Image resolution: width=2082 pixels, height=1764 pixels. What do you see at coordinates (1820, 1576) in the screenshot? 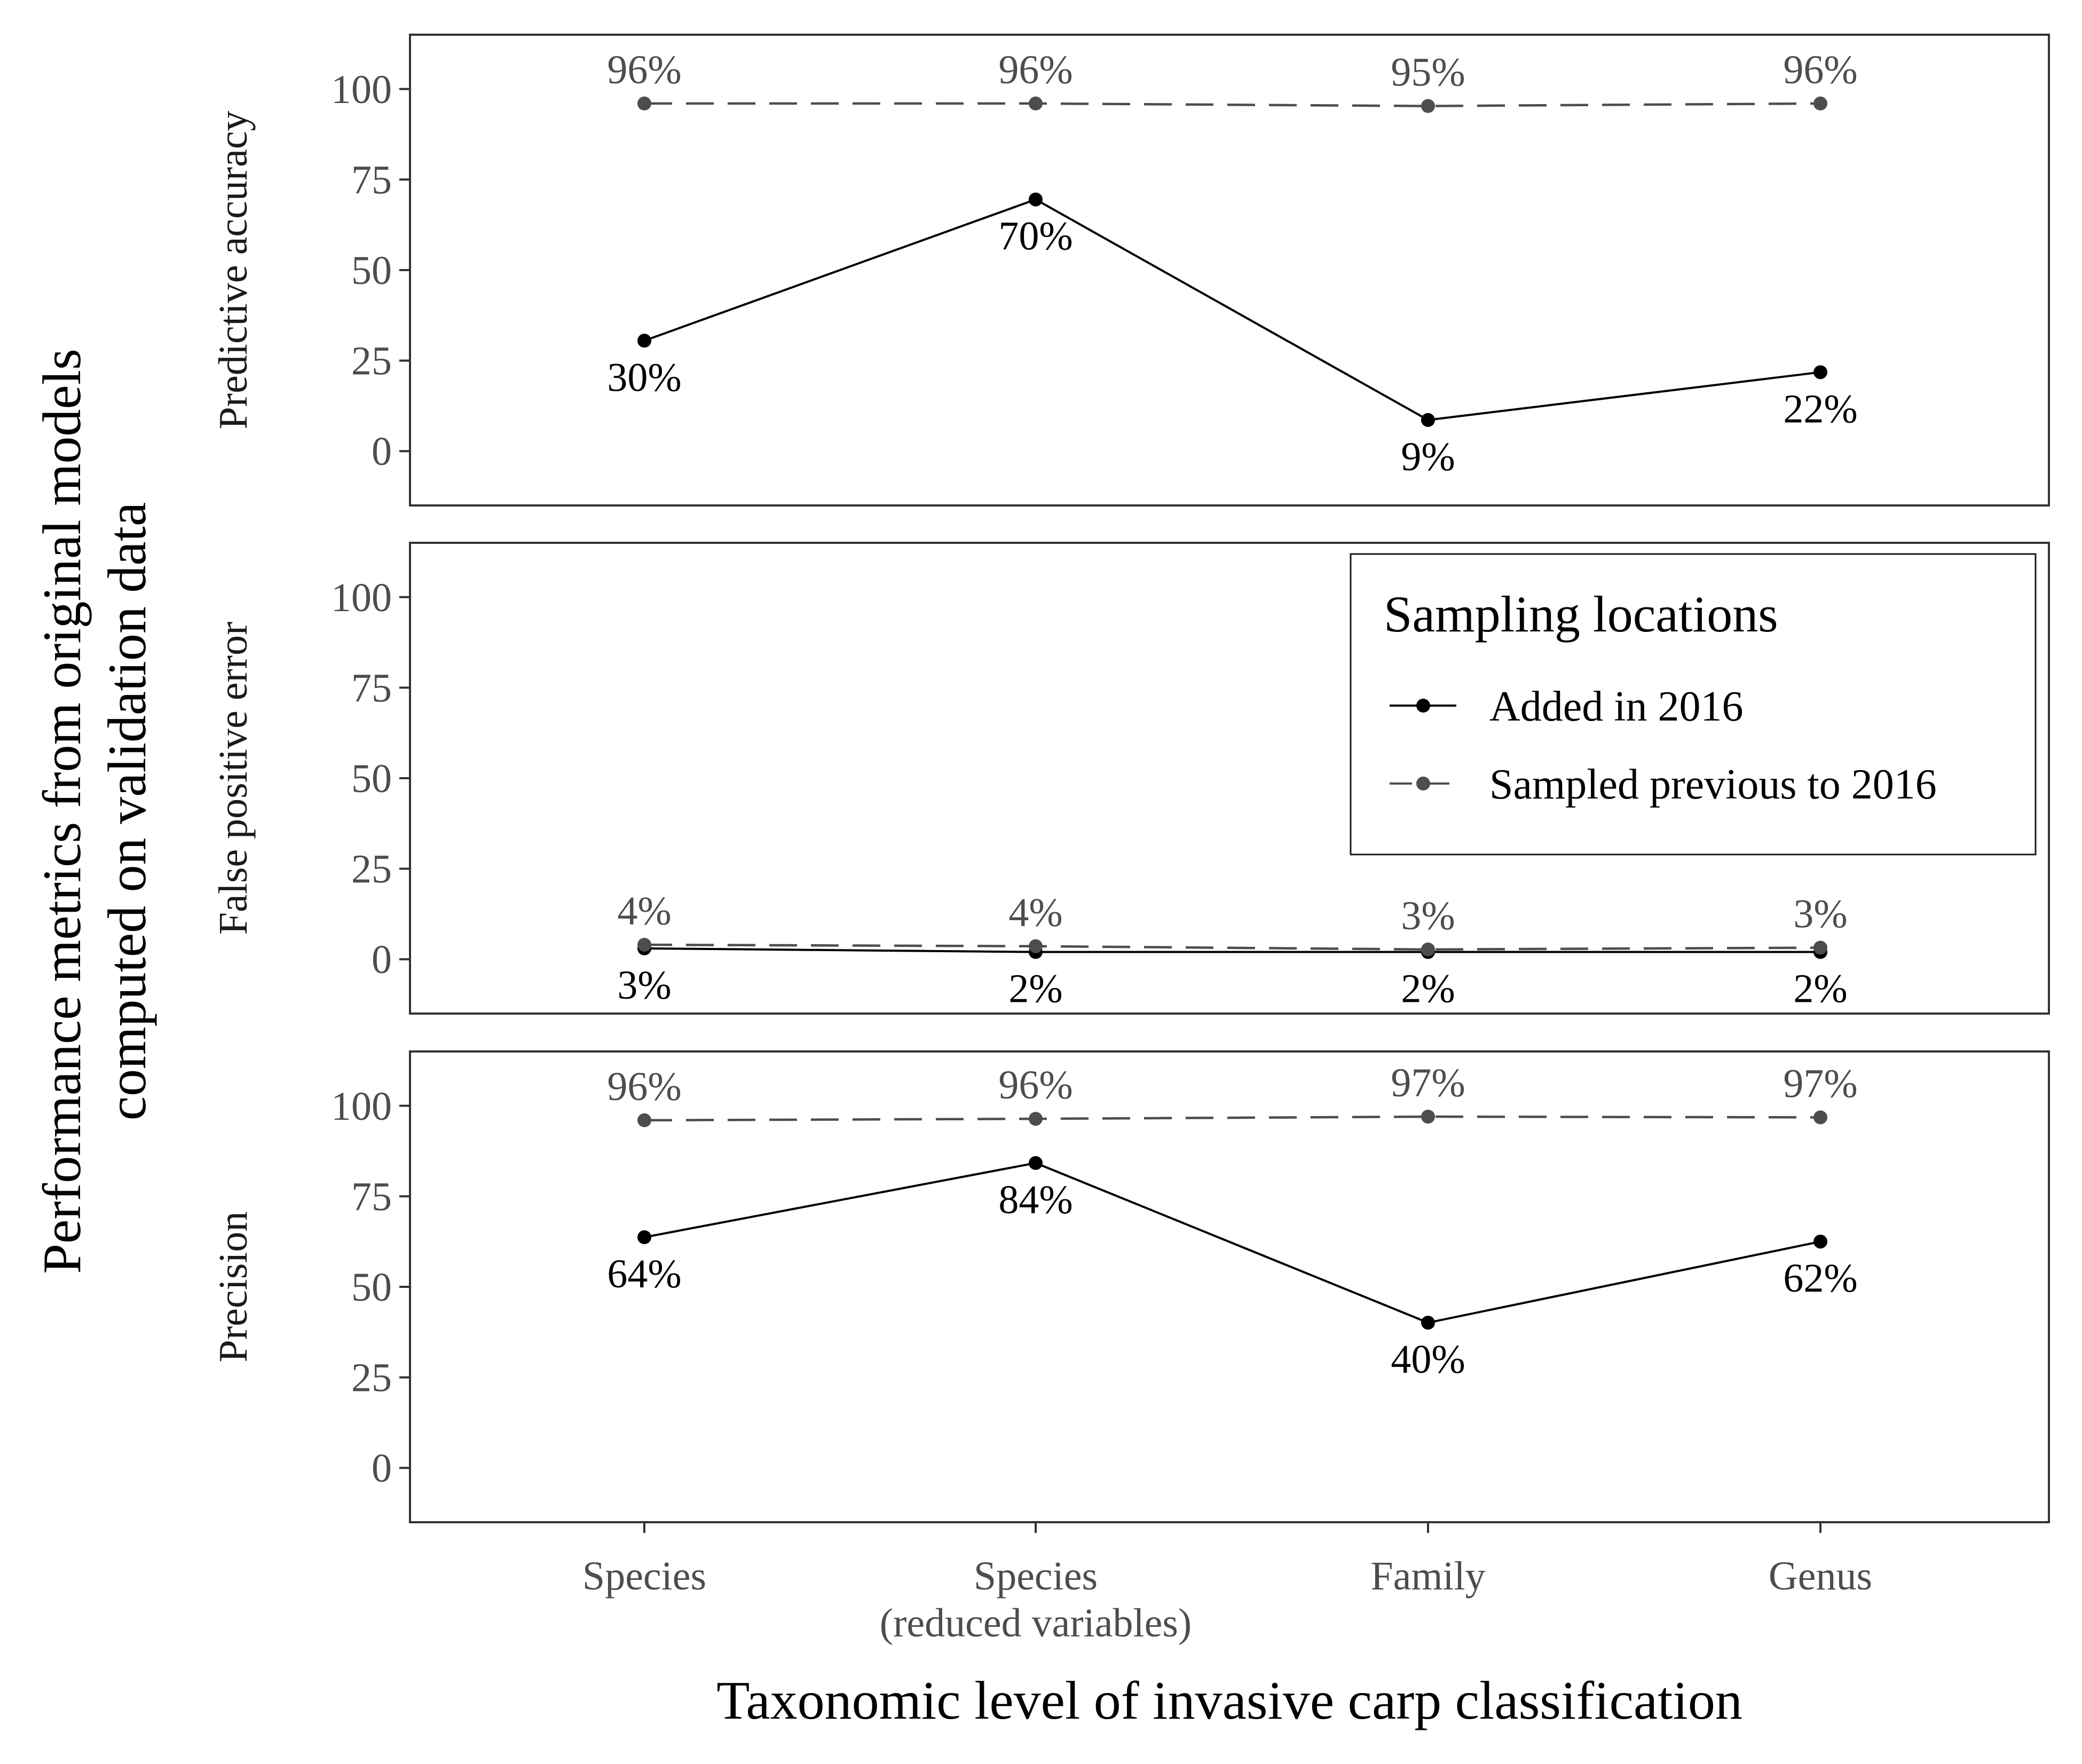
I see `x-tick-label: Genus` at bounding box center [1820, 1576].